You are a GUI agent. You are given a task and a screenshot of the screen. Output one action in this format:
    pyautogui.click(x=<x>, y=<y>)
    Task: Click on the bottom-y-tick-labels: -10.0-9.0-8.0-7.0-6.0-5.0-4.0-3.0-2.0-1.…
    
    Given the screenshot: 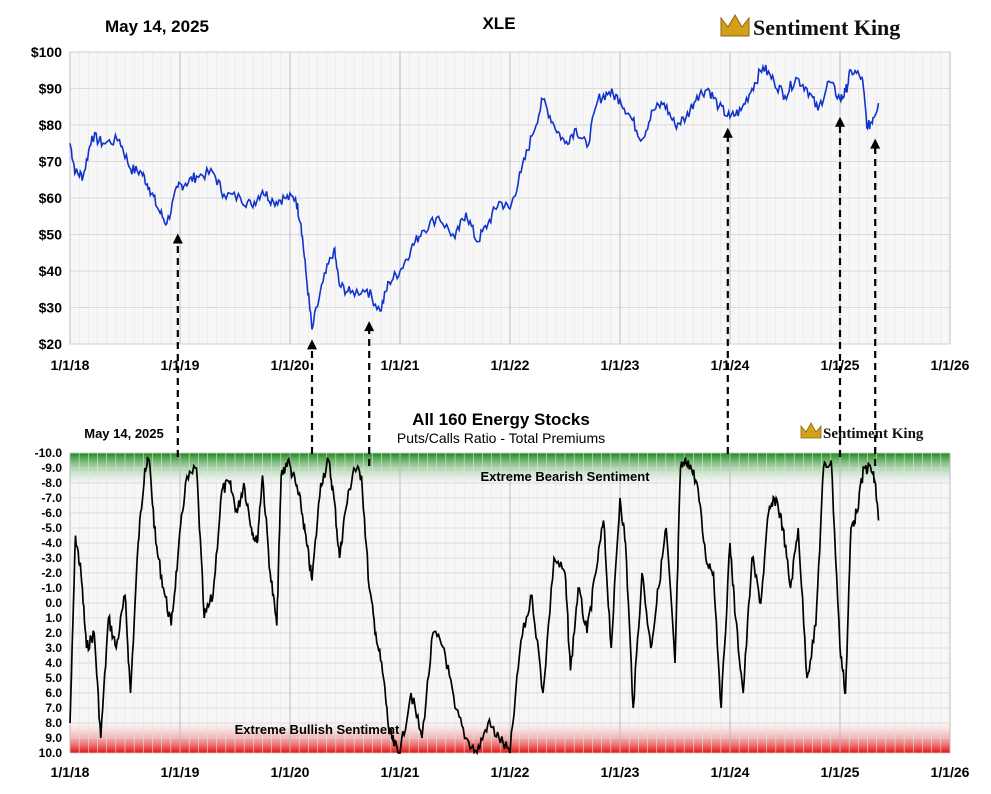 What is the action you would take?
    pyautogui.click(x=49, y=603)
    